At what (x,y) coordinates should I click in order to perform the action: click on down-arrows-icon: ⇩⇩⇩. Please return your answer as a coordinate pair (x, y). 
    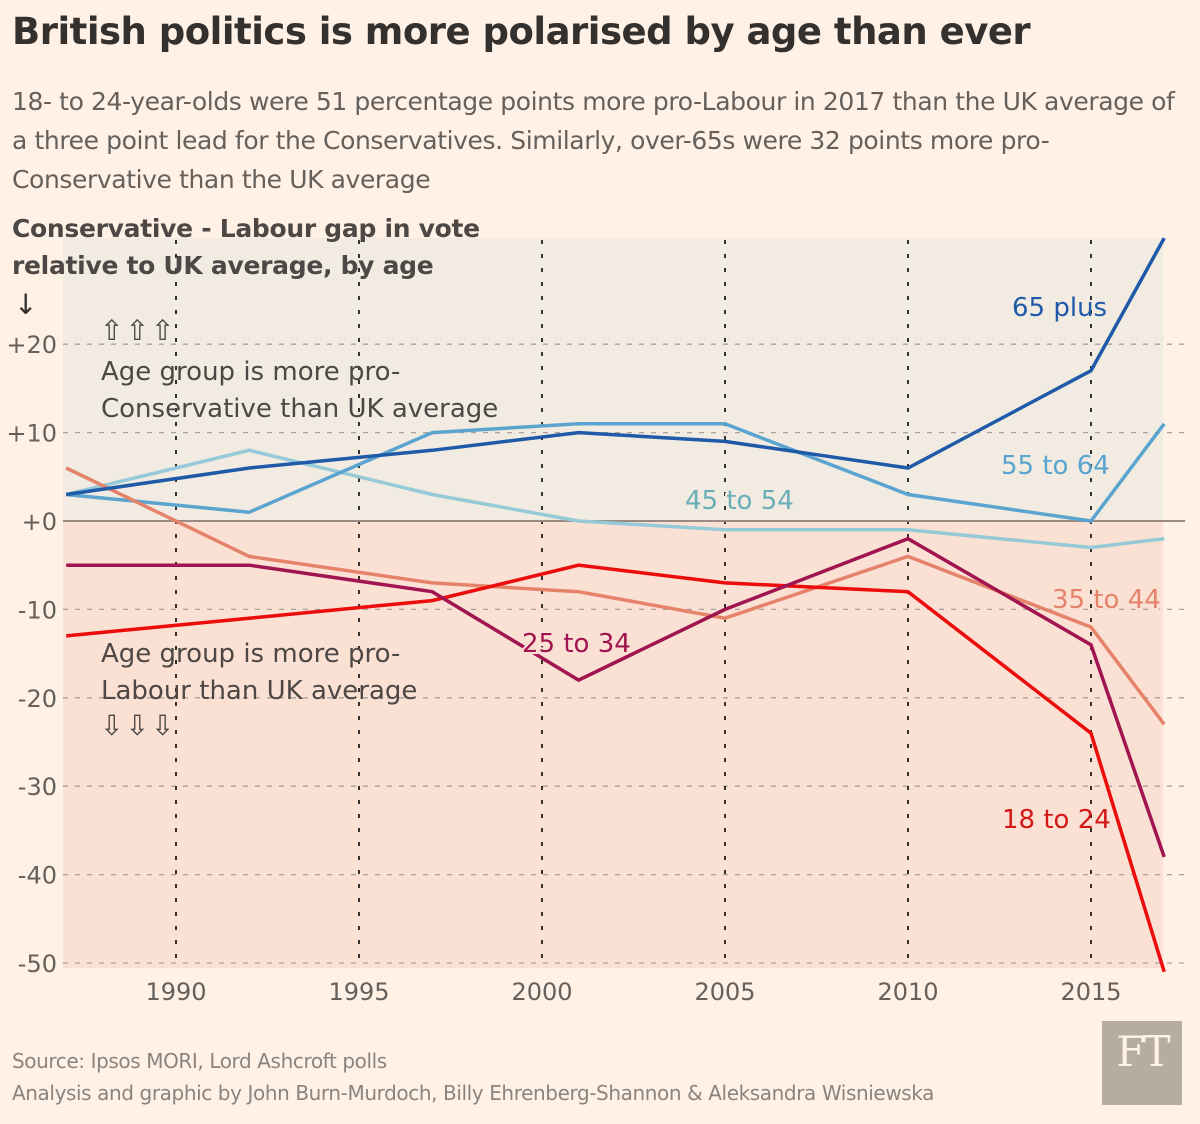
    Looking at the image, I should click on (138, 725).